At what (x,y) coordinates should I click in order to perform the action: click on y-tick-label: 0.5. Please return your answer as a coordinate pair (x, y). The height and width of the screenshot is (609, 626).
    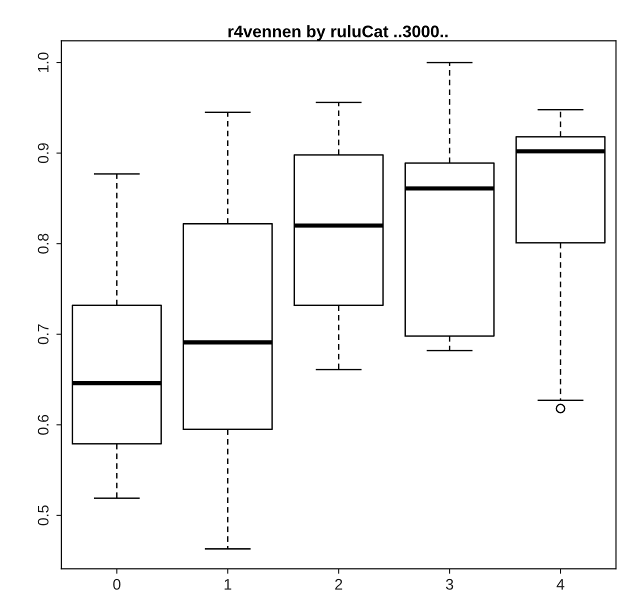
    Looking at the image, I should click on (43, 515).